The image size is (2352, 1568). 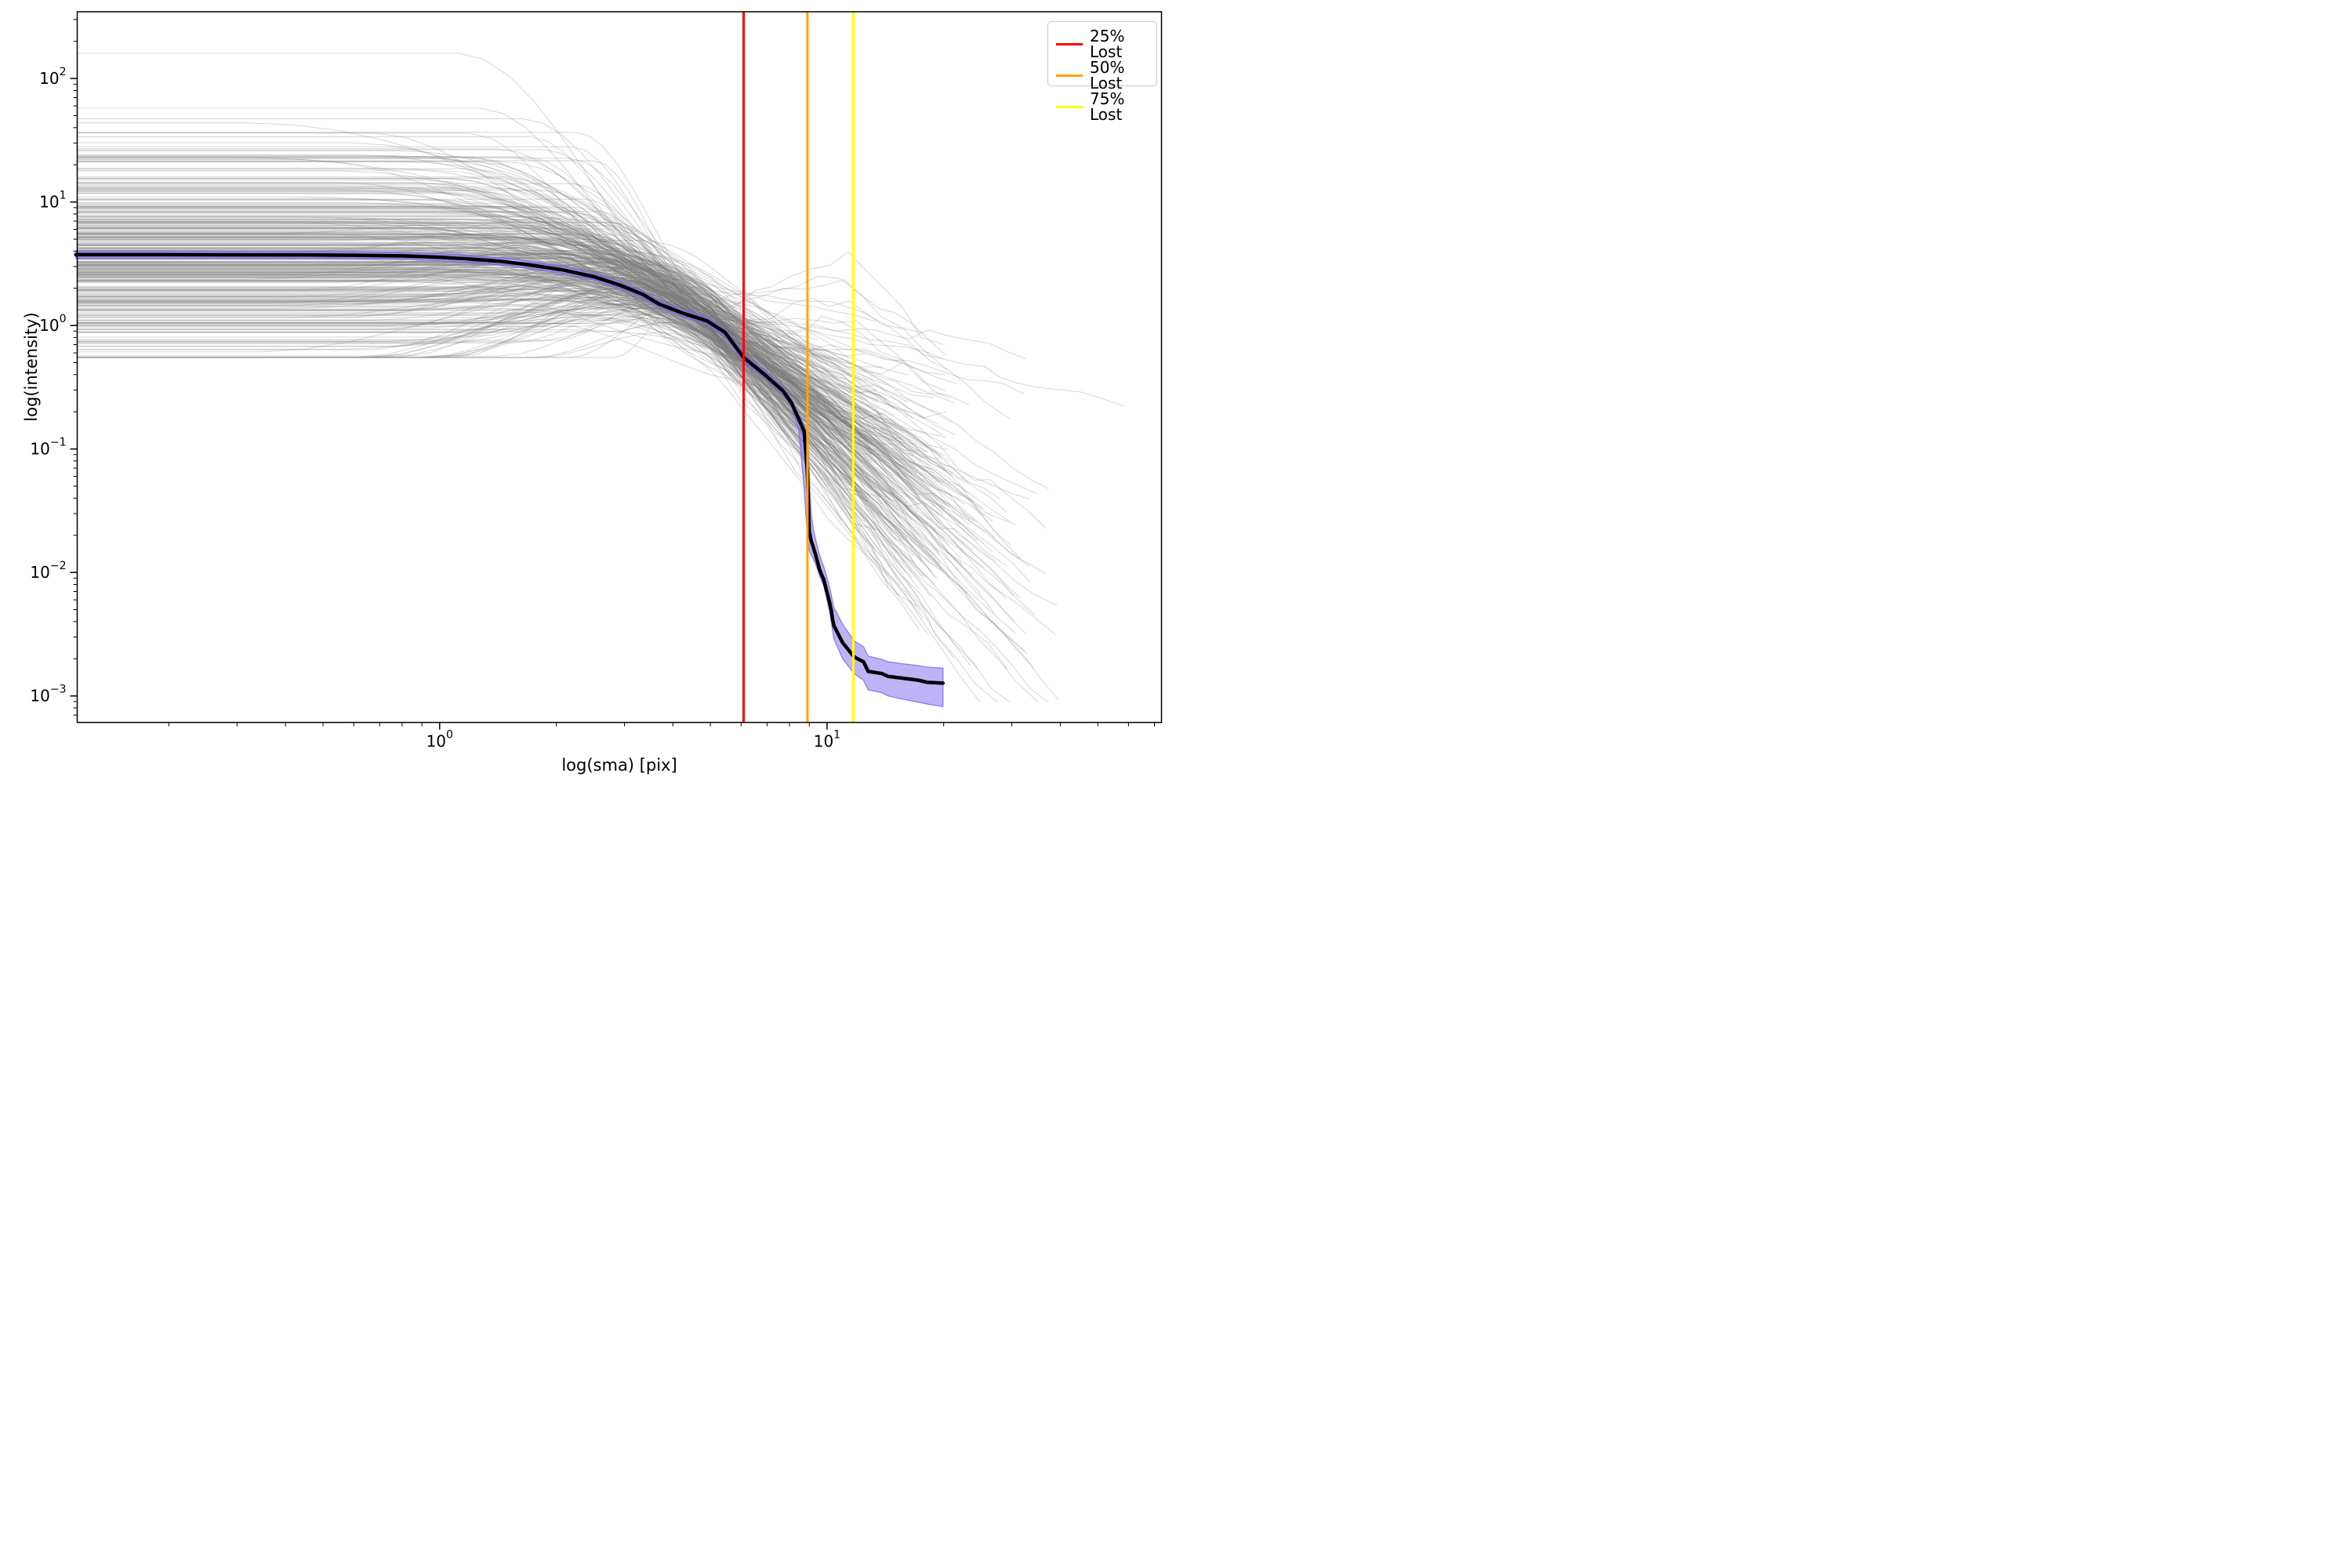 What do you see at coordinates (48, 448) in the screenshot?
I see `y-tick-label: 10−1` at bounding box center [48, 448].